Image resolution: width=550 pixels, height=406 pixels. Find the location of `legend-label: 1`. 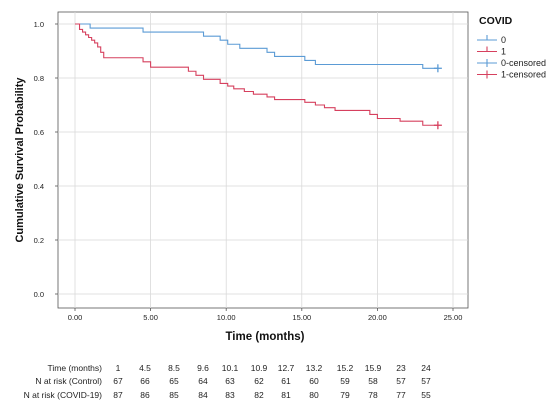

legend-label: 1 is located at coordinates (503, 52).